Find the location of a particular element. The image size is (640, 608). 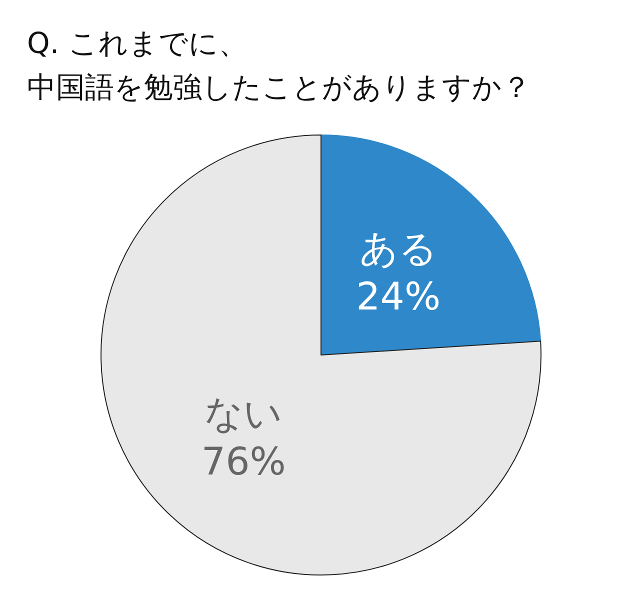

chart-title: Q. これまでに、中国語を勉強したことがありますか？ is located at coordinates (279, 65).